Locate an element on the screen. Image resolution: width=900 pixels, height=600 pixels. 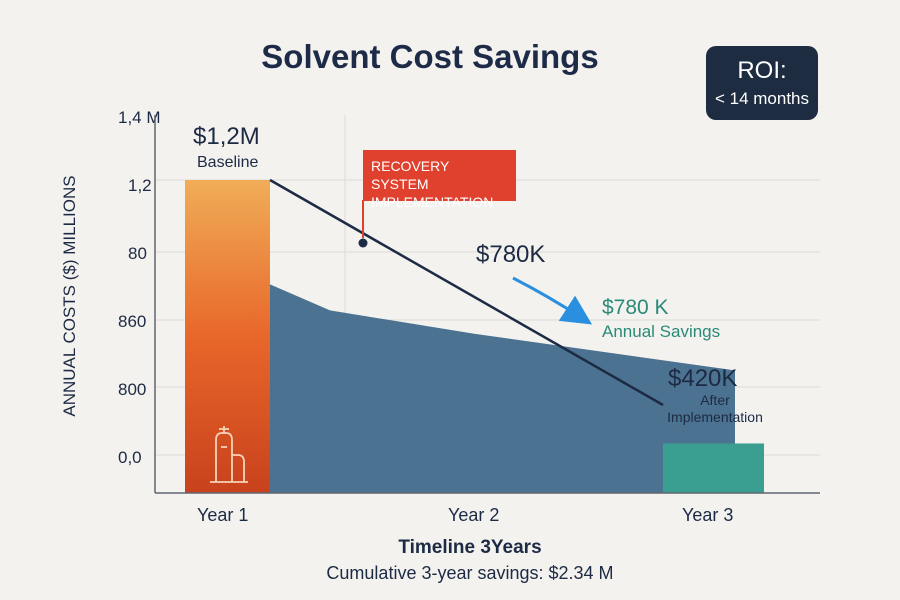
baseline-value-label: $1,2M is located at coordinates (226, 136).